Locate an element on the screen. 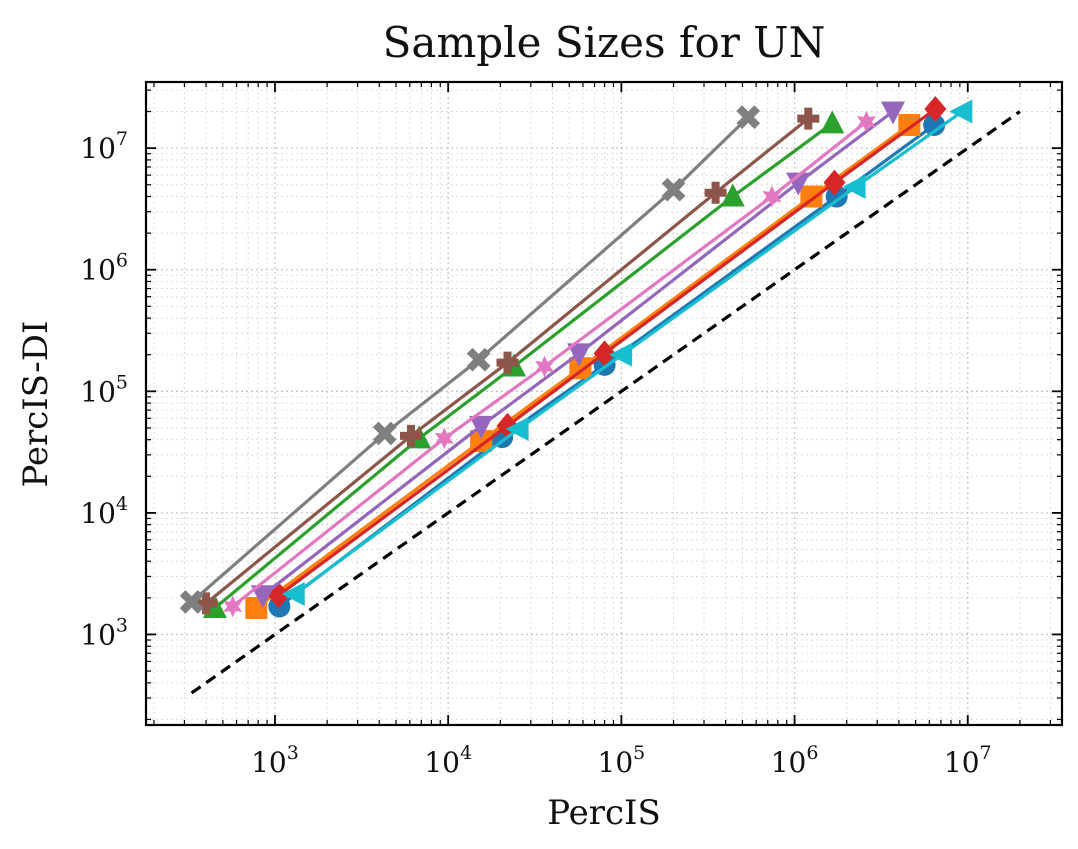 The height and width of the screenshot is (849, 1078). x-tick-exponent: 7 is located at coordinates (986, 753).